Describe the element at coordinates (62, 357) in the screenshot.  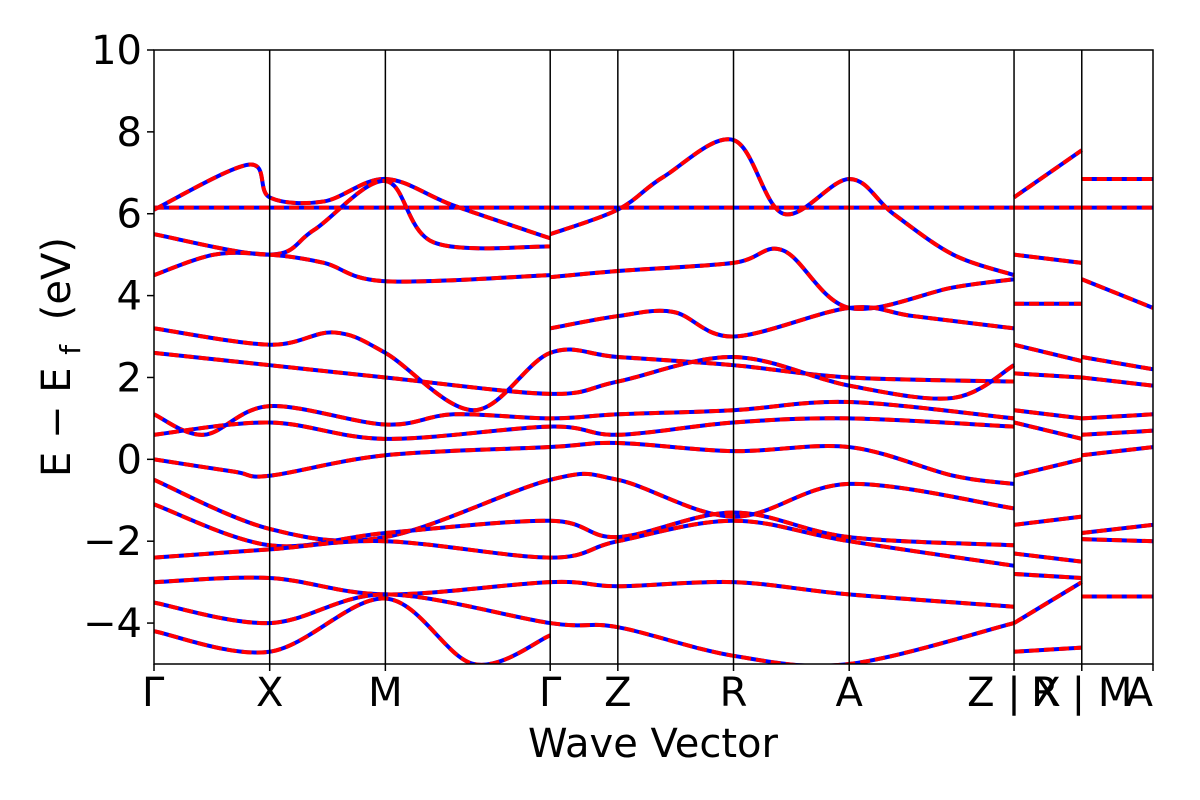
I see `y-axis-title: E − E f (eV)` at that location.